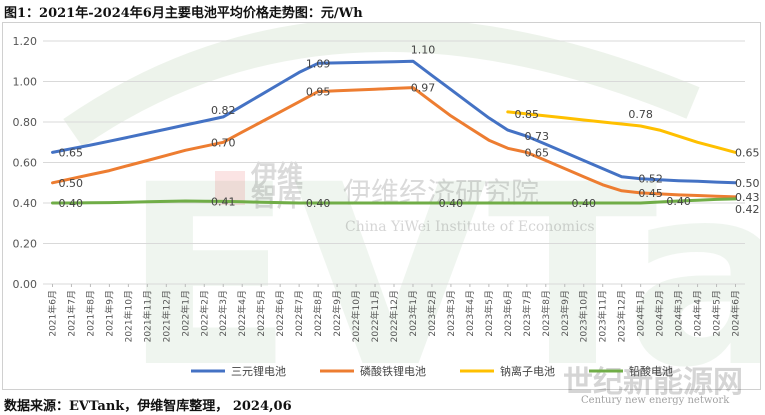  I want to click on x-tick-label: 2022年10月, so click(356, 316).